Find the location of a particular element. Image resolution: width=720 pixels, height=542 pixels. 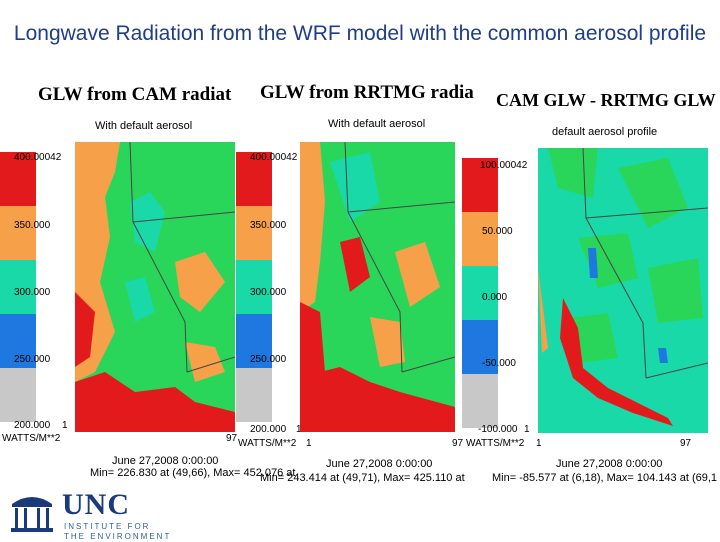

panel-3-colorbar is located at coordinates (480, 293).